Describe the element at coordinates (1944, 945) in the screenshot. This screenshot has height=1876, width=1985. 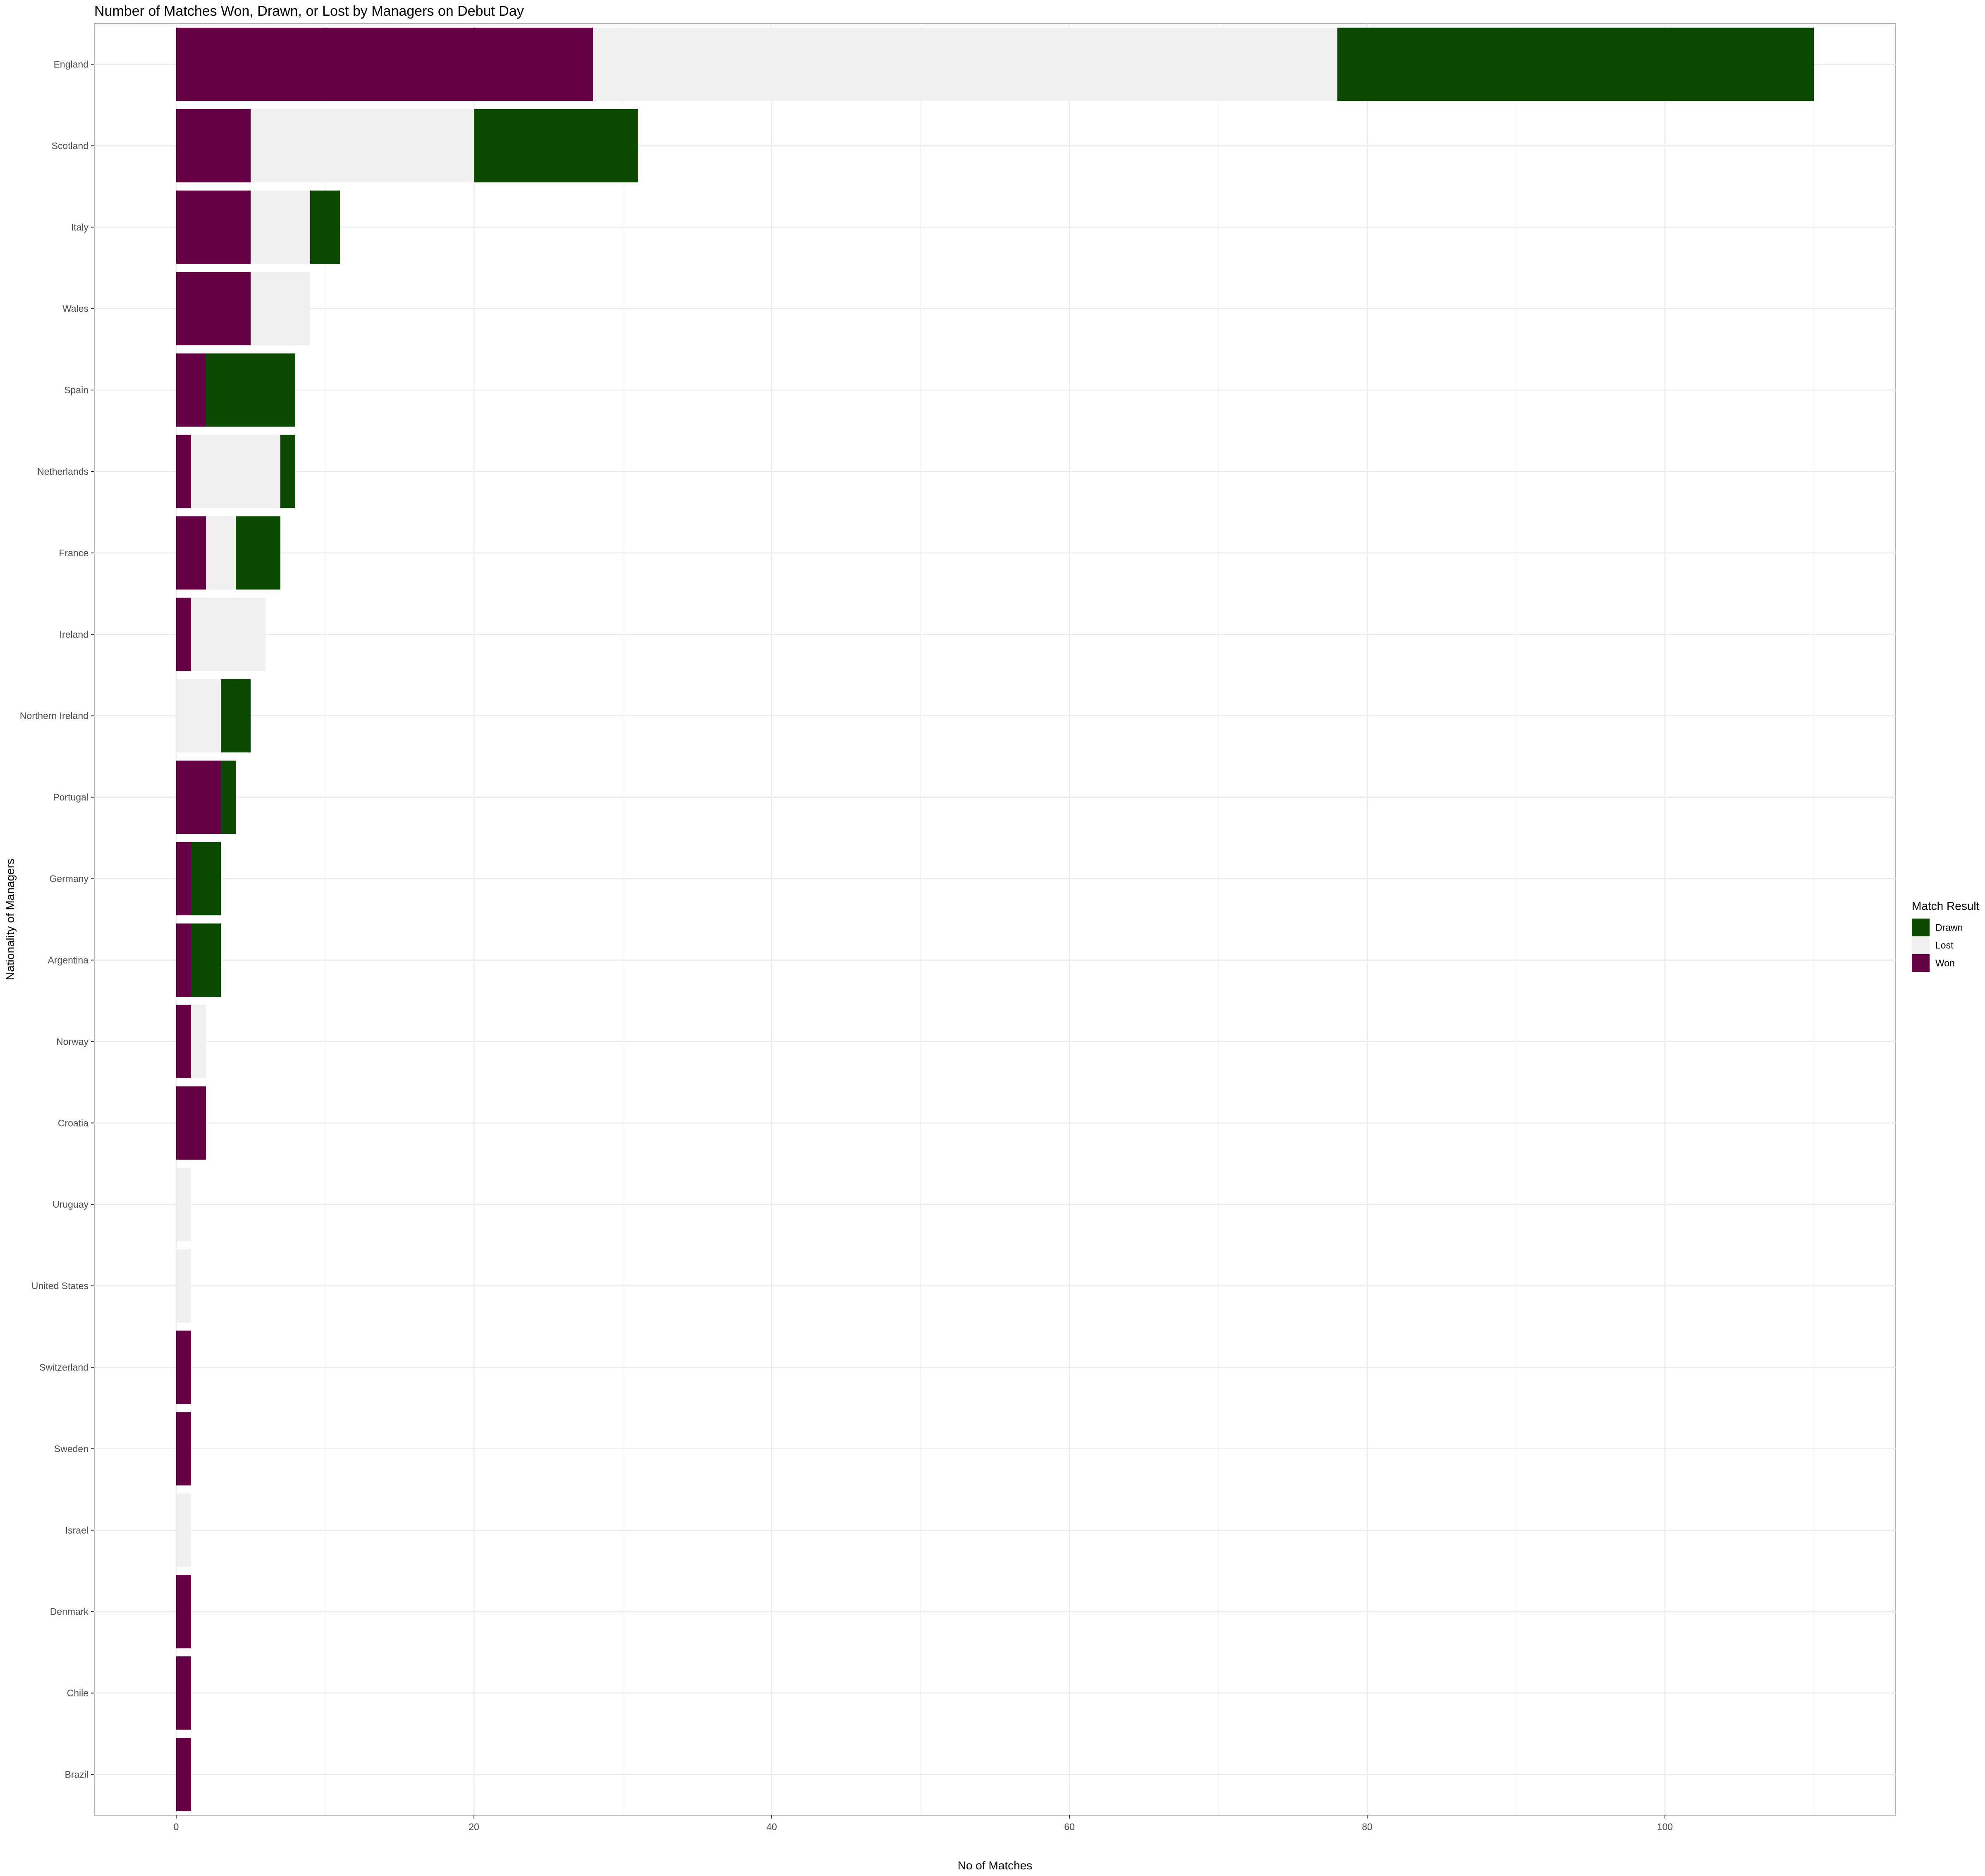
I see `legend-label-lost: Lost` at that location.